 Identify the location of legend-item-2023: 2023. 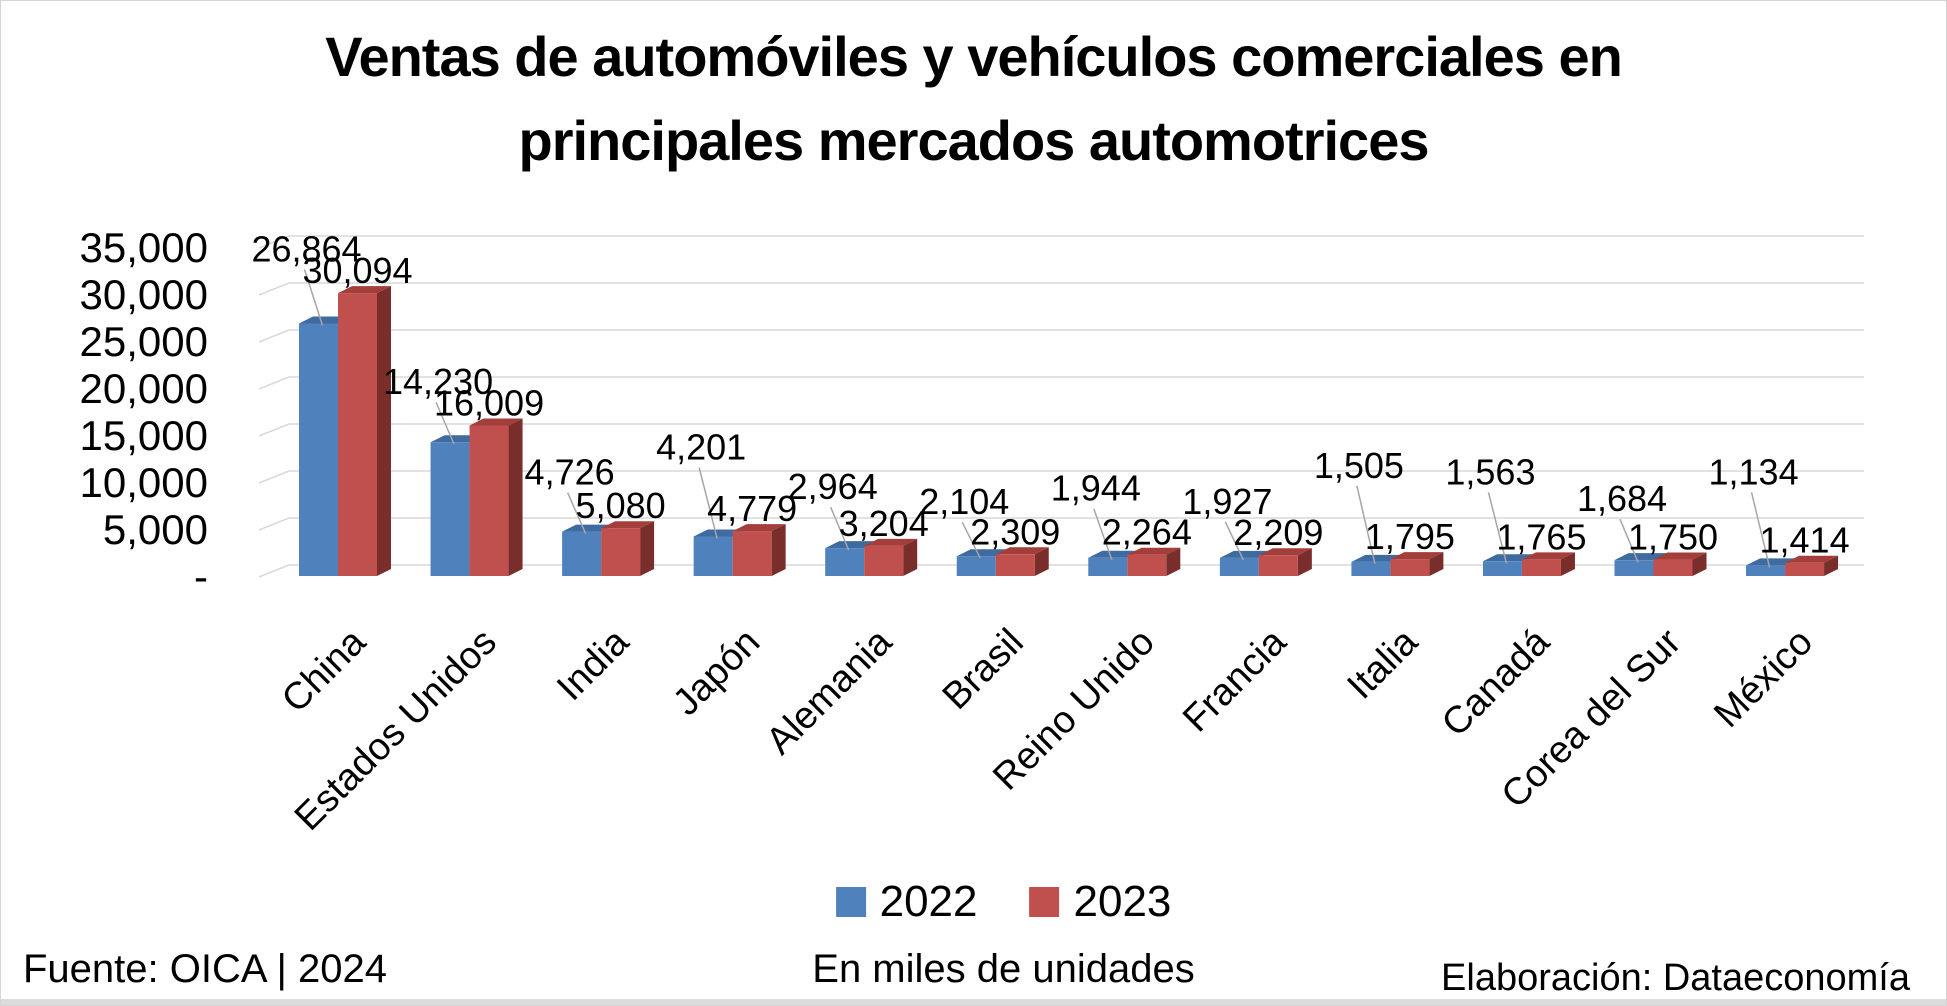
(1100, 902).